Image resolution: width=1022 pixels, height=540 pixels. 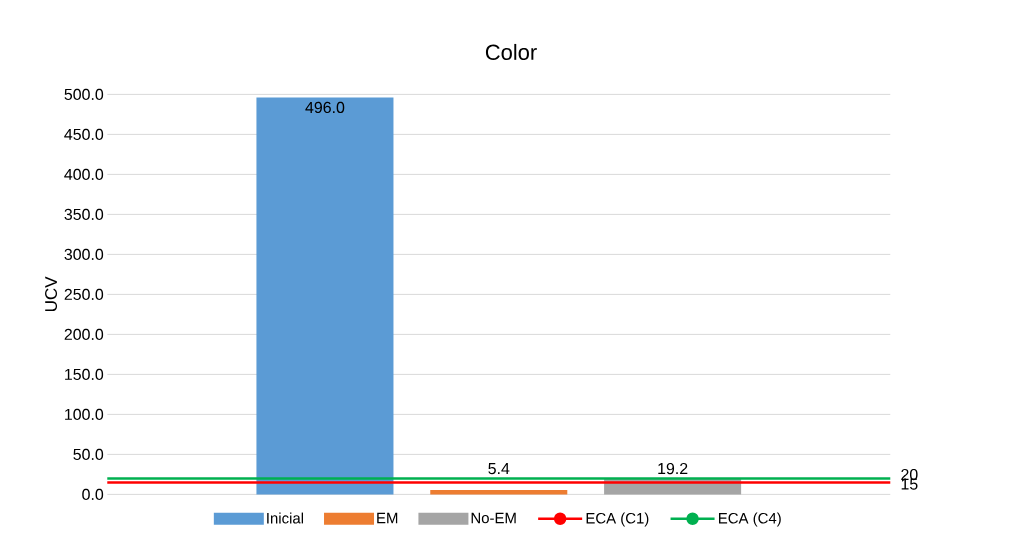 I want to click on legend-label: No-EM, so click(x=493, y=518).